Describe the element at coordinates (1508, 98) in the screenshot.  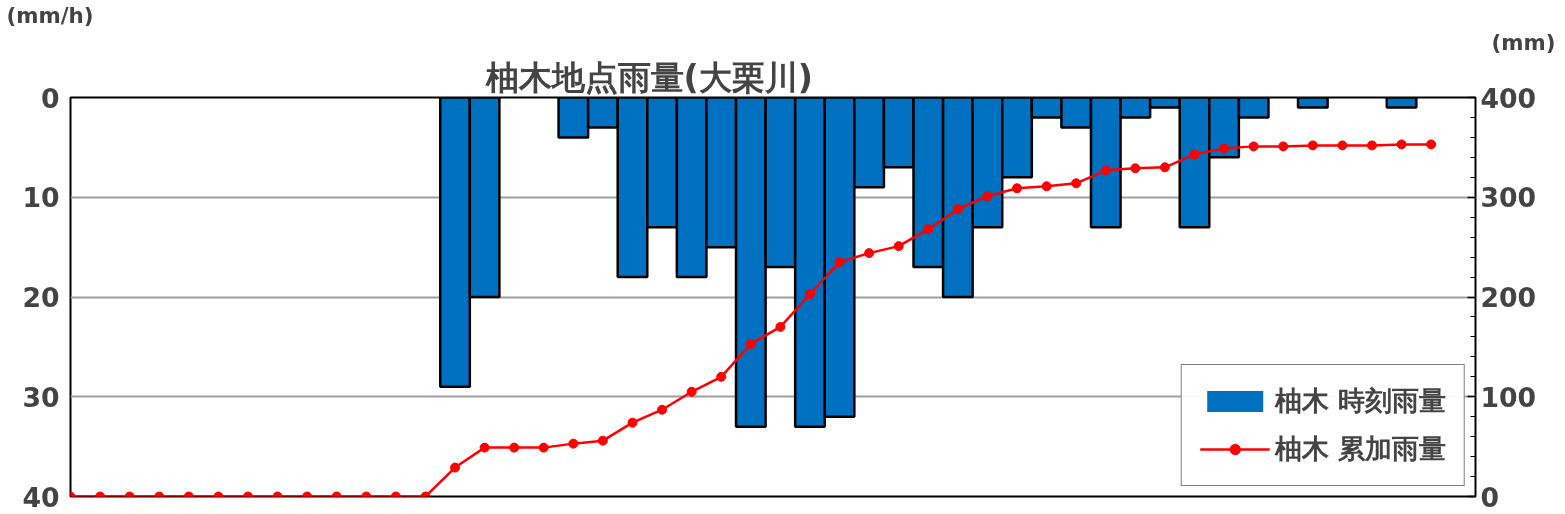
I see `y2-tick-label: 400` at that location.